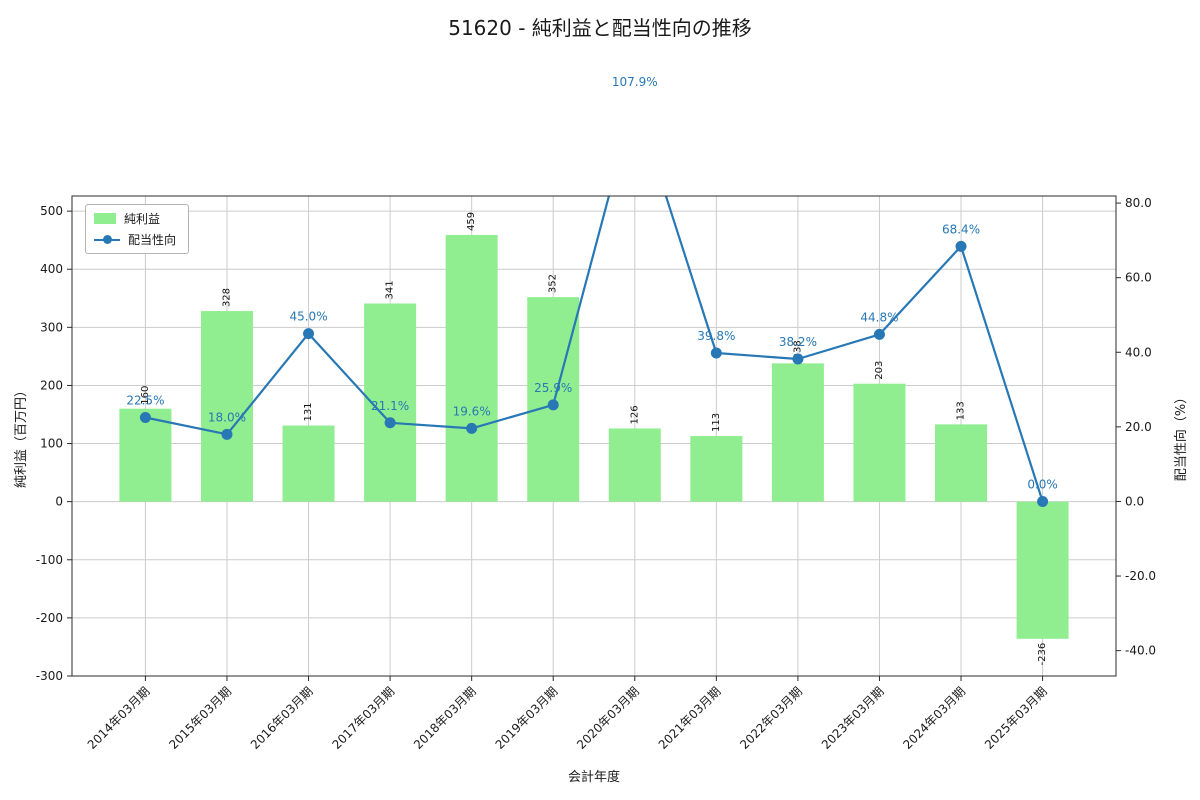  I want to click on svg-text: 2014年03月期, so click(119, 718).